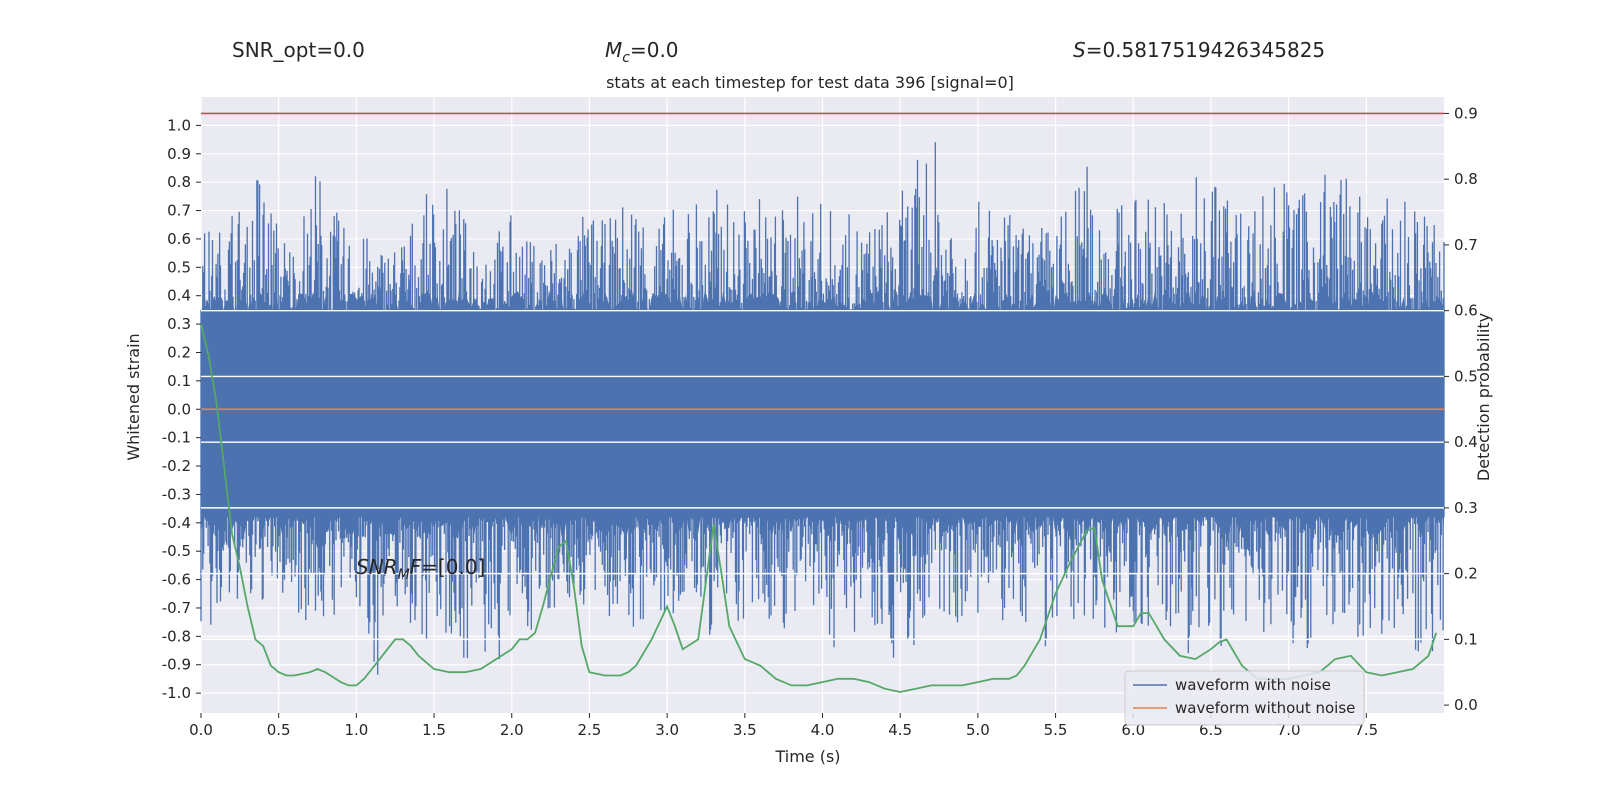  Describe the element at coordinates (1466, 705) in the screenshot. I see `y2-tick-label-0: 0.0` at that location.